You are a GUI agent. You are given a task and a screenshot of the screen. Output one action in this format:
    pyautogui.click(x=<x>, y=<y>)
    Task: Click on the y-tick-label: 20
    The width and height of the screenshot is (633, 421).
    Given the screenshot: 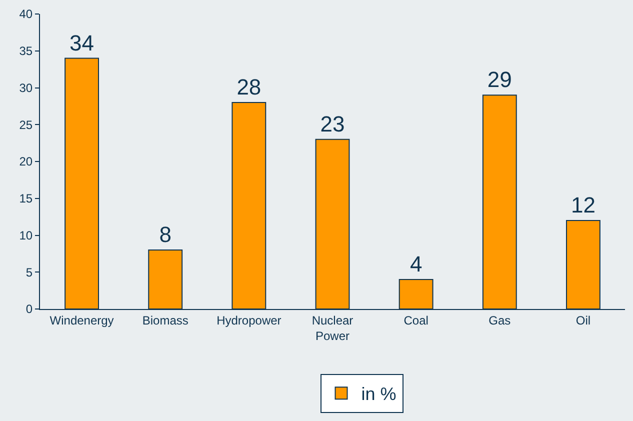 What is the action you would take?
    pyautogui.click(x=26, y=161)
    